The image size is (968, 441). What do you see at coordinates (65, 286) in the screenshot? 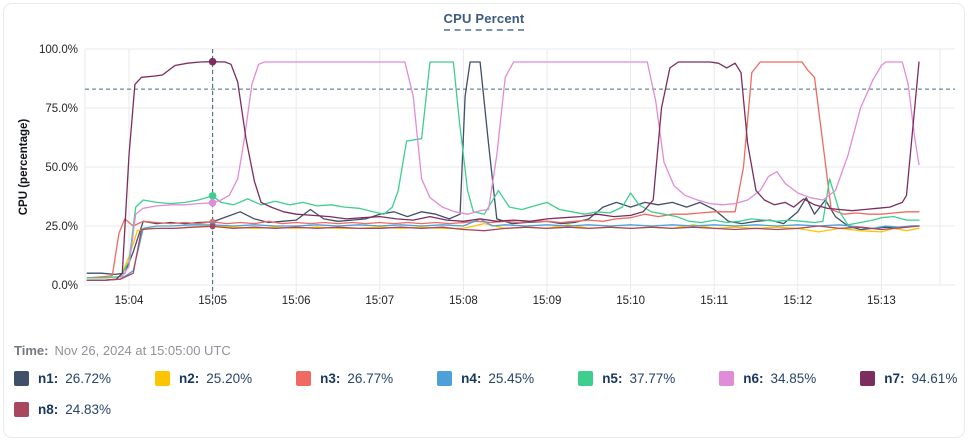
I see `y-axis-tick-label: 0.0%` at bounding box center [65, 286].